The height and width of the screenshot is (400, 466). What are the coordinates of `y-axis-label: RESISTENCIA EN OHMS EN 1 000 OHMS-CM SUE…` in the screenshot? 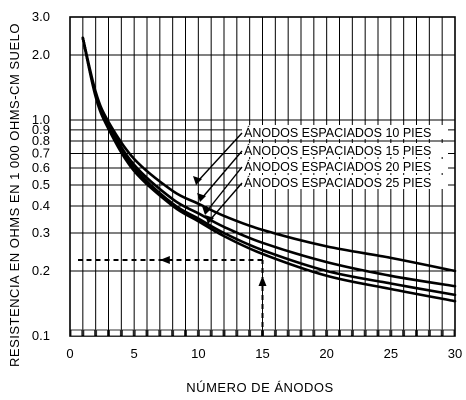 It's located at (14, 195).